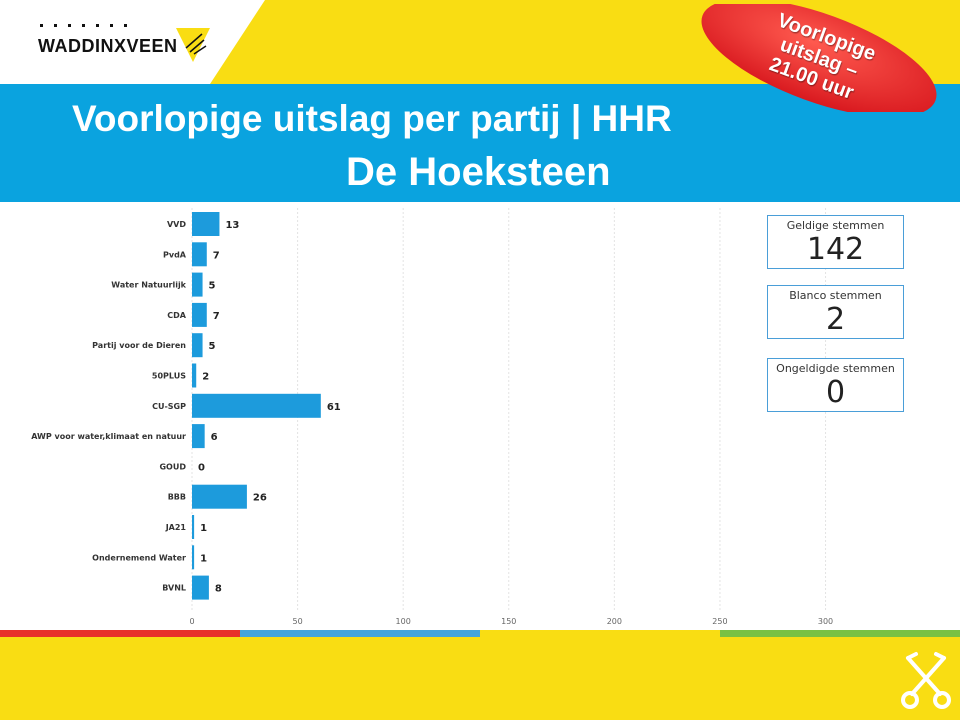  Describe the element at coordinates (214, 437) in the screenshot. I see `value-label: 6` at that location.